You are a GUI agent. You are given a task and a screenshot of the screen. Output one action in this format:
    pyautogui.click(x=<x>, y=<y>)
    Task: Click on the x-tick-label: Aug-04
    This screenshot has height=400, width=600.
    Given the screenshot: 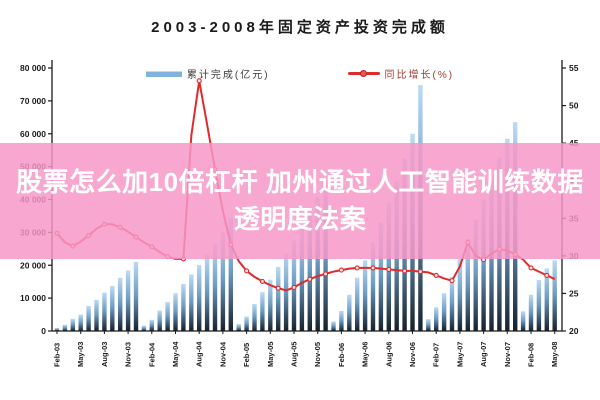 What is the action you would take?
    pyautogui.click(x=199, y=354)
    